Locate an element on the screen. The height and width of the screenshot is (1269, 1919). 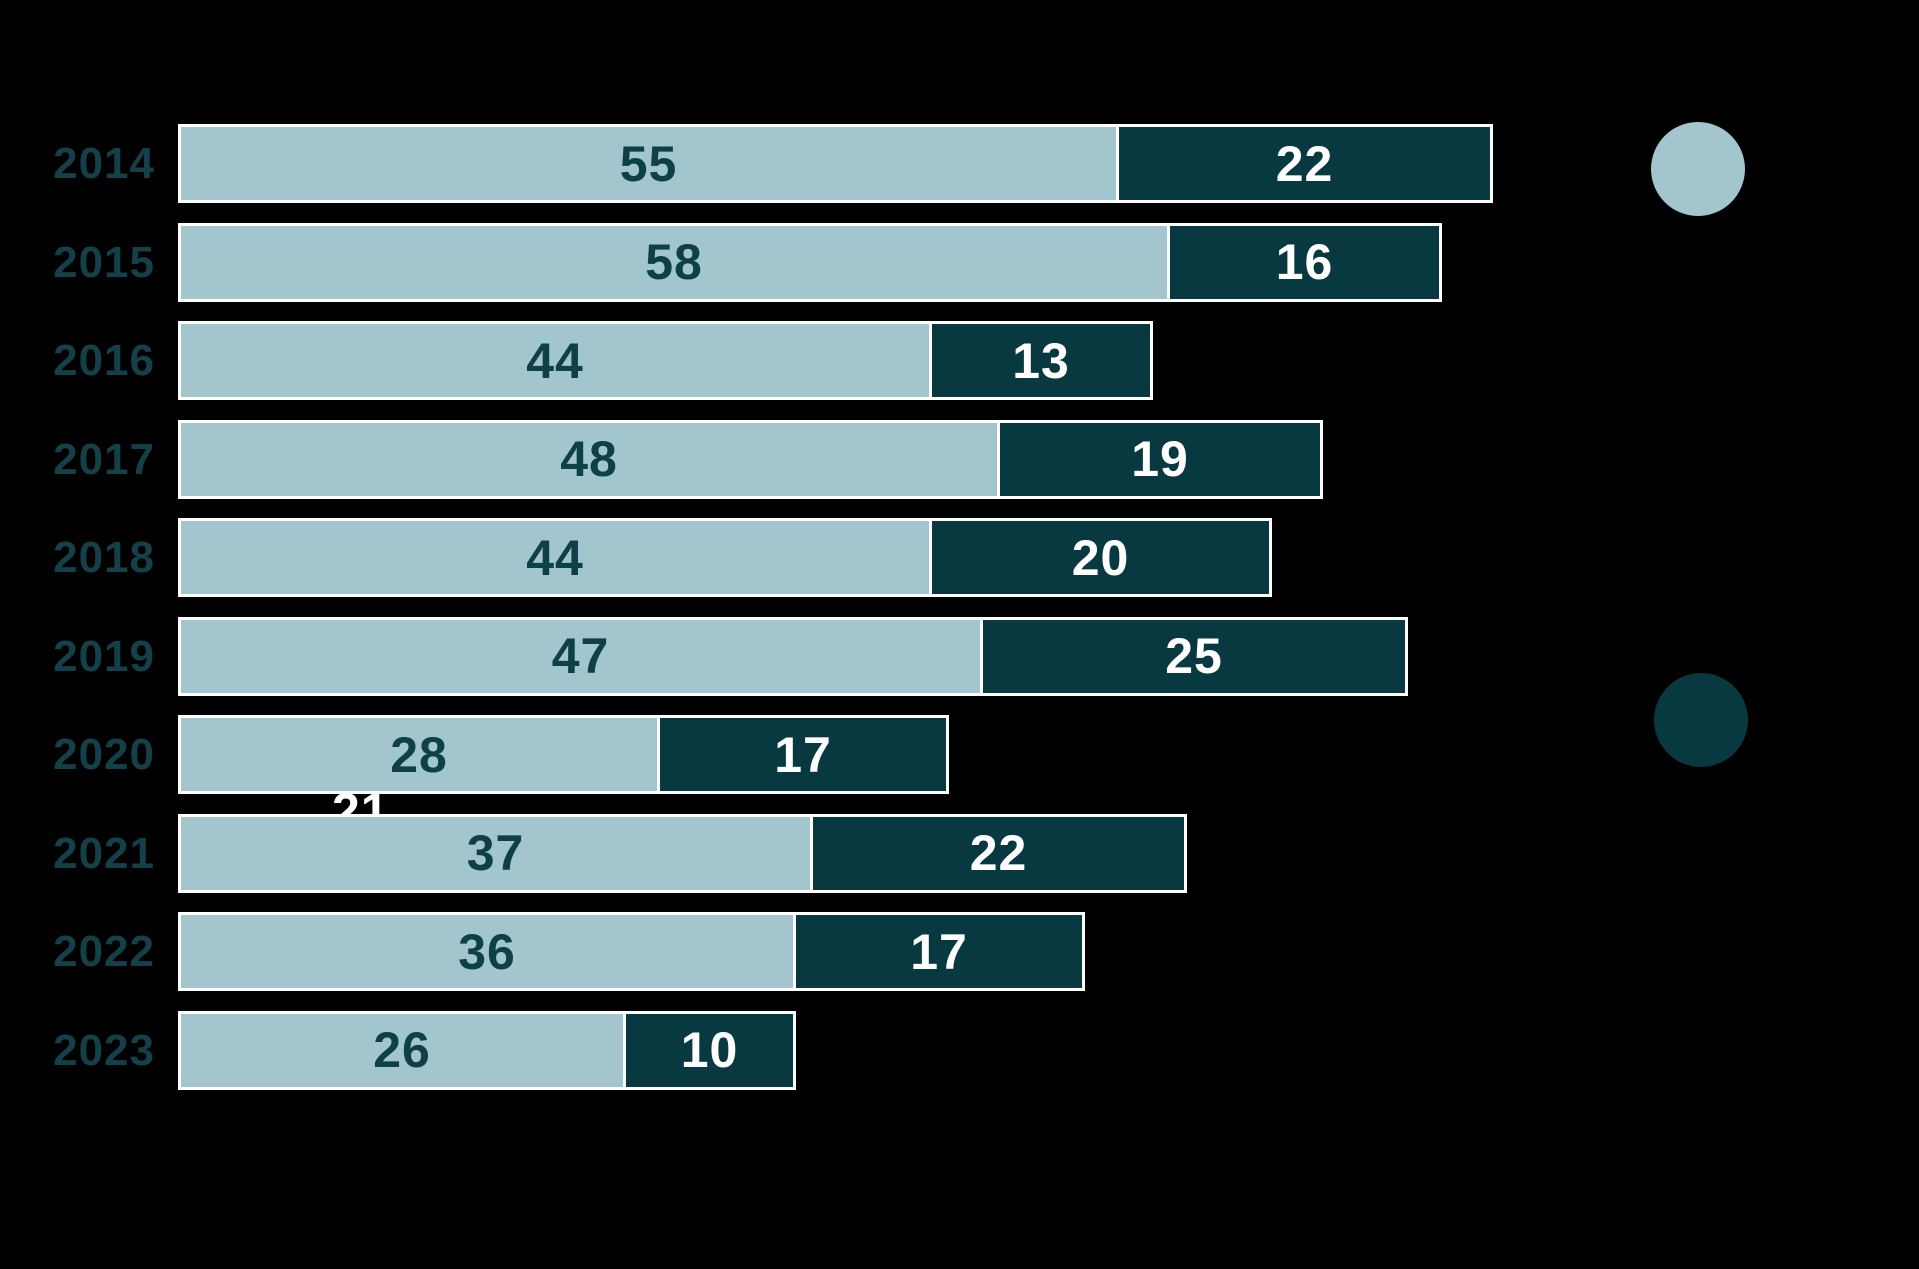
bar-segment-dark: 19 is located at coordinates (1158, 459).